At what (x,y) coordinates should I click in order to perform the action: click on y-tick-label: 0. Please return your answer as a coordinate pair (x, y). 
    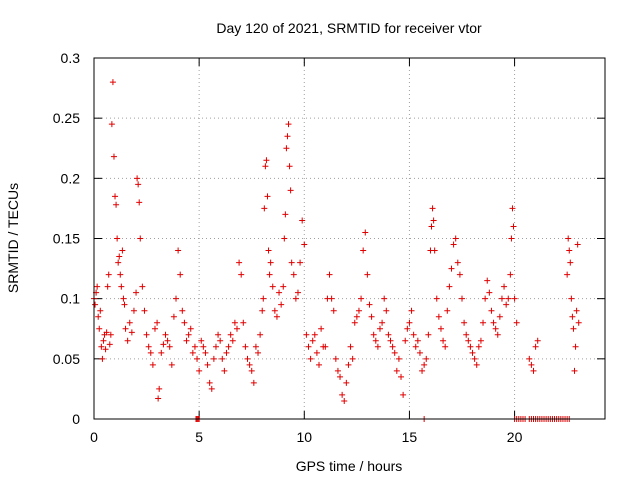
    Looking at the image, I should click on (76, 419).